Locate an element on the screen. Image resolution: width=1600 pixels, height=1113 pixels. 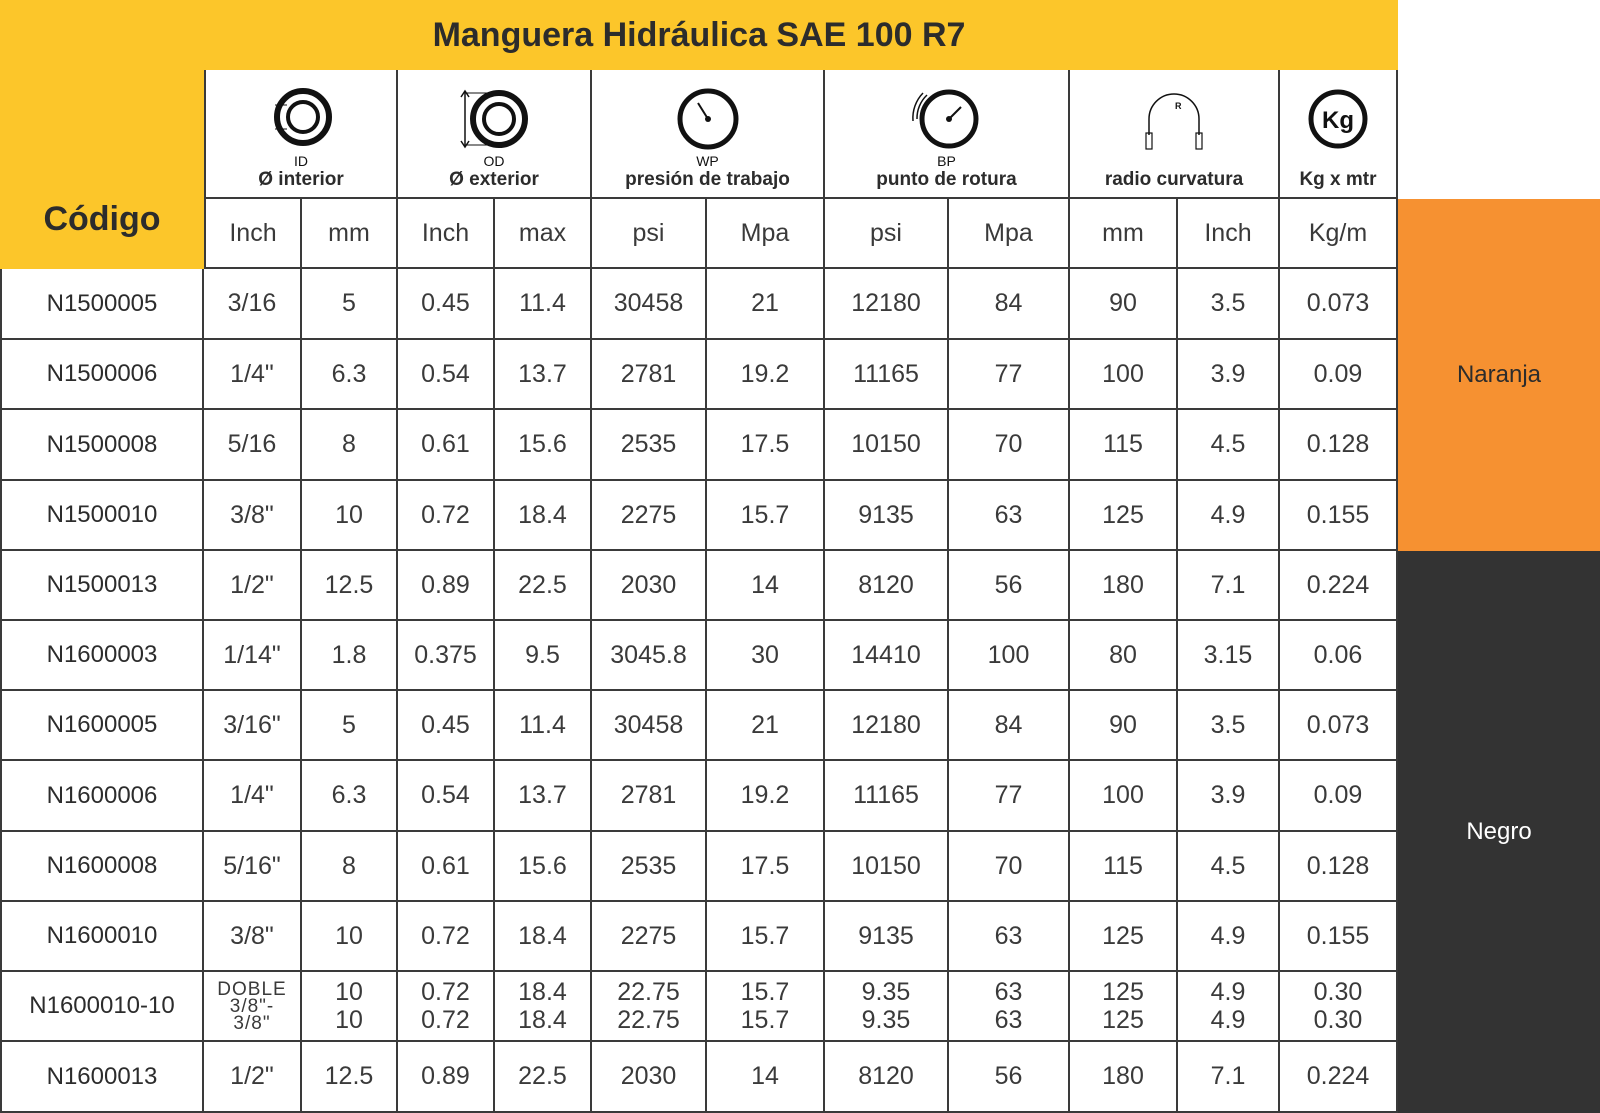
table-cell: 0.89 is located at coordinates (446, 586).